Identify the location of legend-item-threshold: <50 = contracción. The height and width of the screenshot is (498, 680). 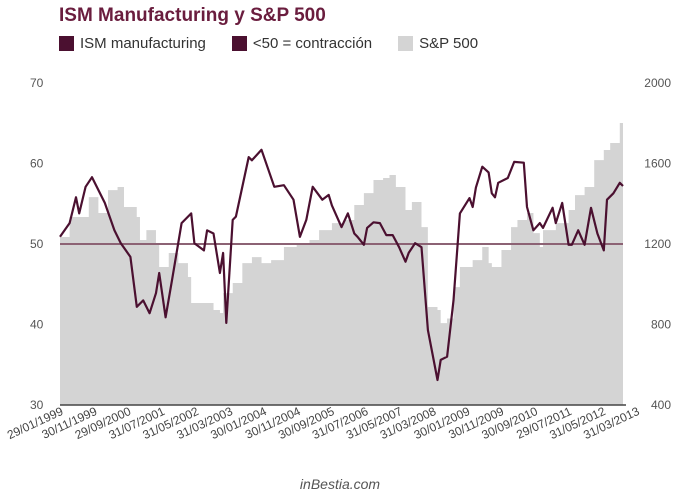
(302, 43).